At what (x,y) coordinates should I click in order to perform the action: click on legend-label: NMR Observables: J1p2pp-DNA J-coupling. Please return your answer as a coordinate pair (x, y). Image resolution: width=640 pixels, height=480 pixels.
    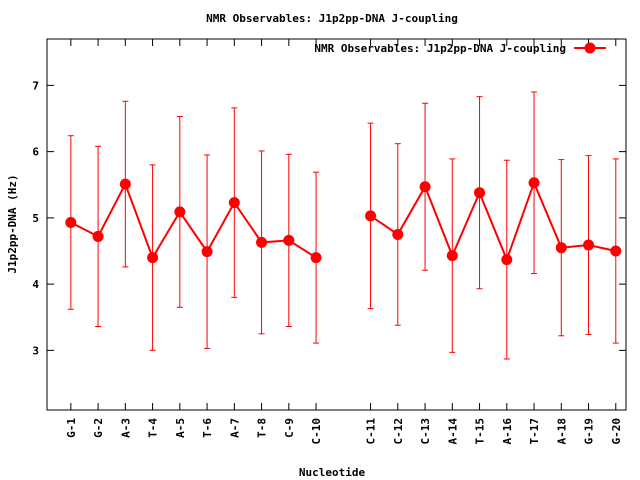
    Looking at the image, I should click on (440, 48).